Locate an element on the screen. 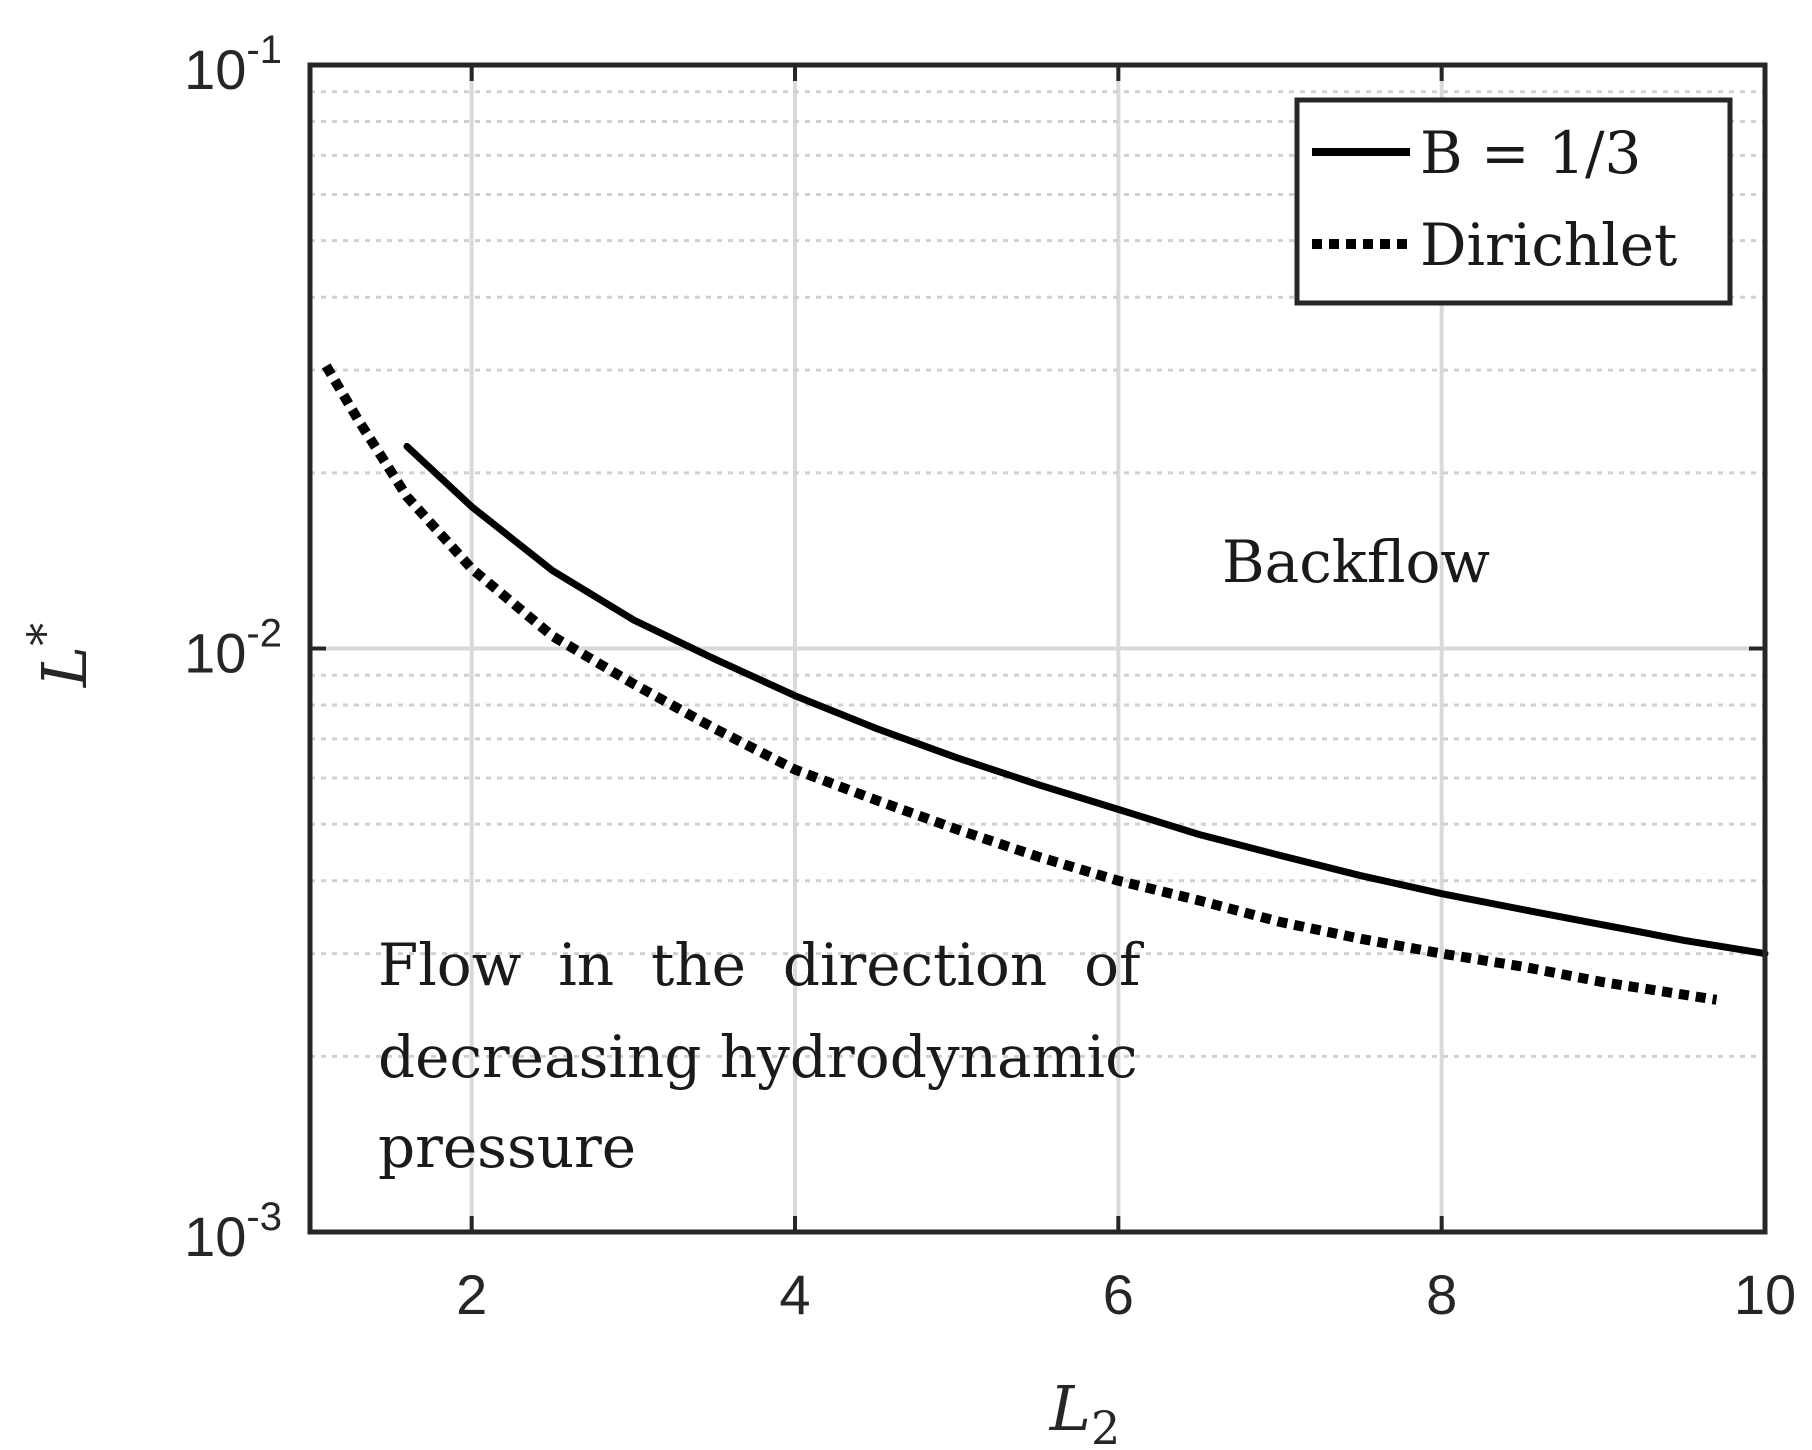  x-tick-label: 2 is located at coordinates (471, 1294).